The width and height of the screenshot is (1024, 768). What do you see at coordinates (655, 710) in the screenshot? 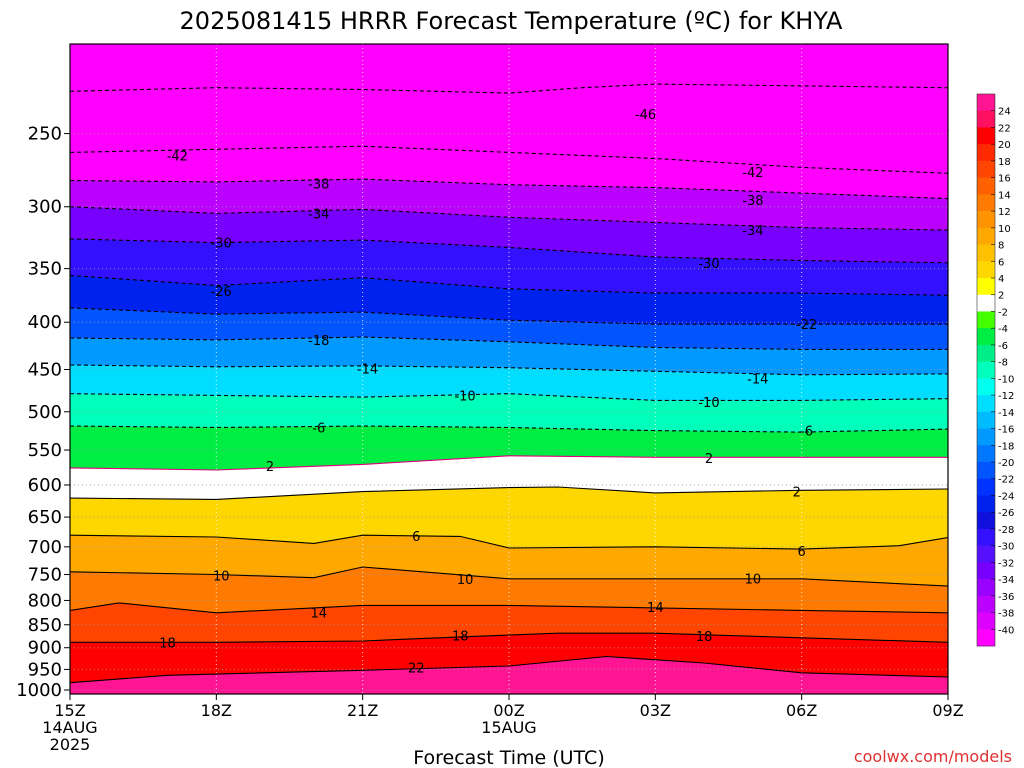
I see `x-tick-label: 03Z` at bounding box center [655, 710].